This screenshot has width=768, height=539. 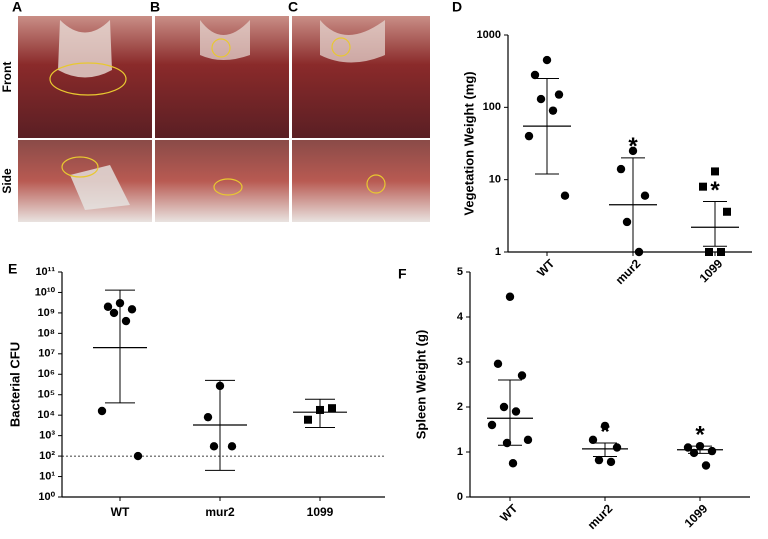 What do you see at coordinates (489, 35) in the screenshot?
I see `y-tick-label: 1000` at bounding box center [489, 35].